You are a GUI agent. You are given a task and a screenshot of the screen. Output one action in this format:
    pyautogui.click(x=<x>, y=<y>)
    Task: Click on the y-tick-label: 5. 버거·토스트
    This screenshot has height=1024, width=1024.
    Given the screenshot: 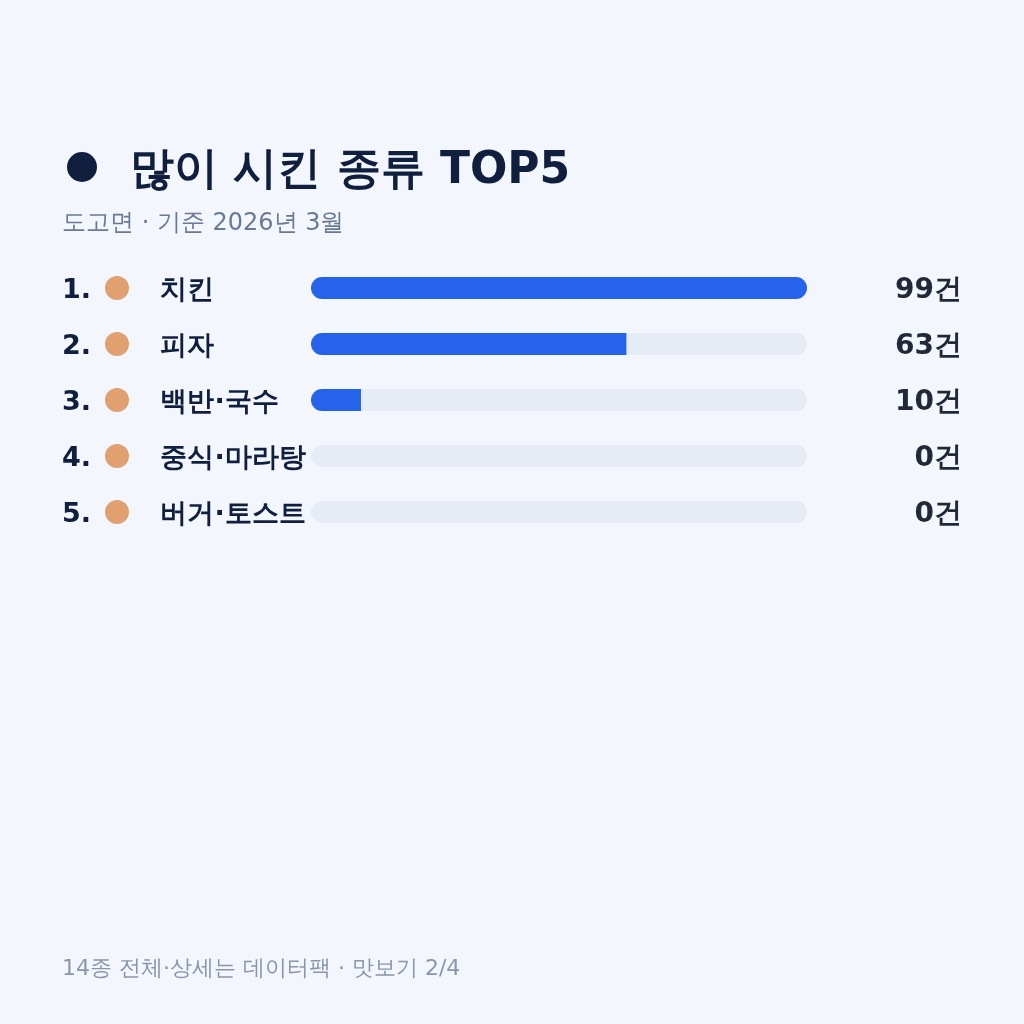 What is the action you would take?
    pyautogui.click(x=184, y=512)
    